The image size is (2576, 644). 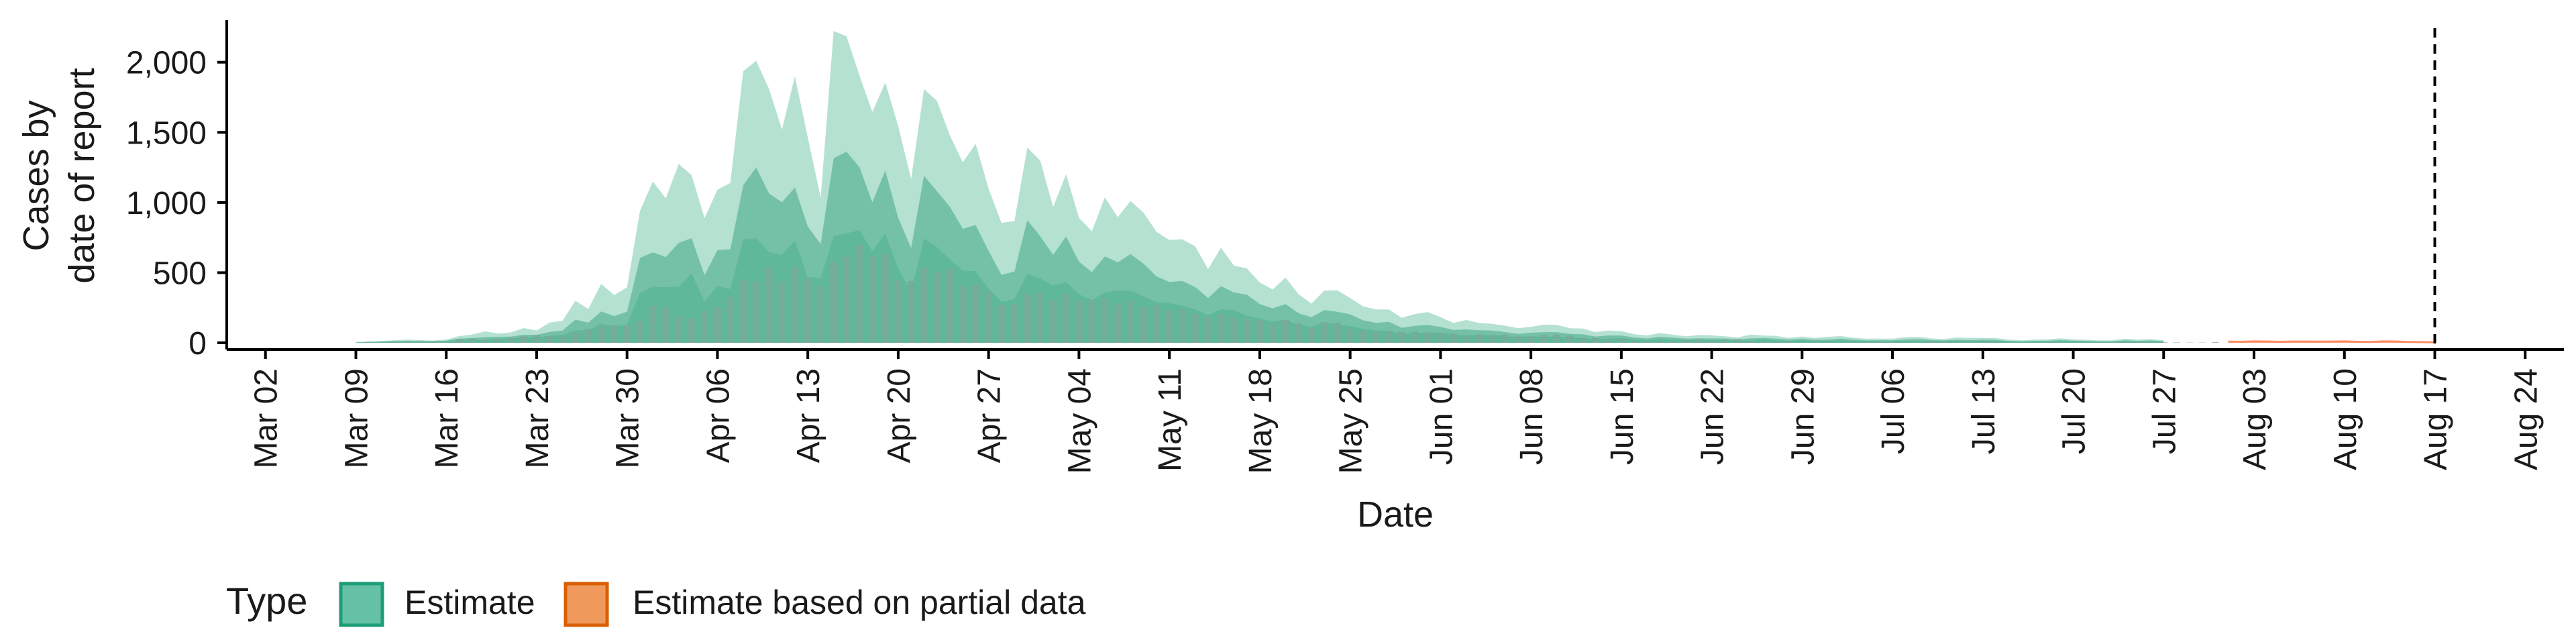 I want to click on y-ticks: 0 500 1,000 1,500 2,000, so click(x=176, y=204).